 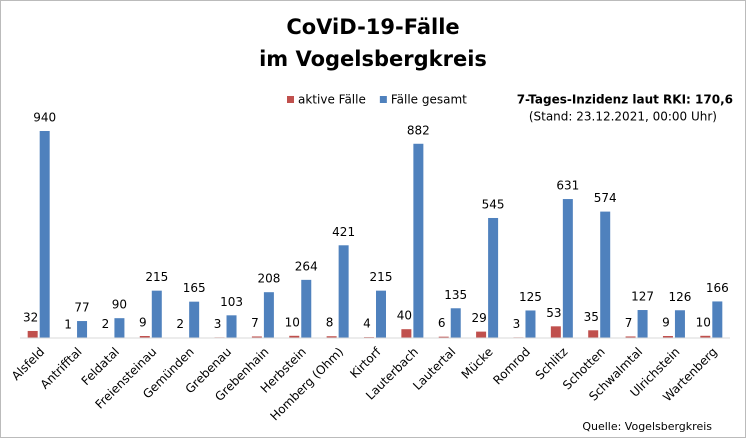 I want to click on value-label: 4, so click(x=367, y=324).